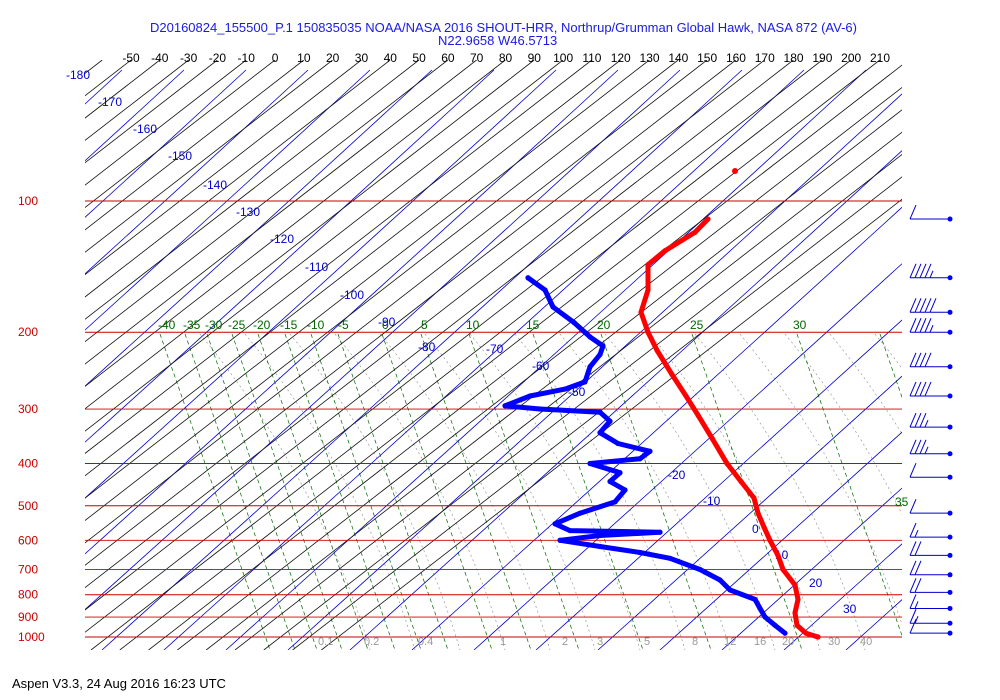  I want to click on dry-adiabat-label: -80, so click(427, 347).